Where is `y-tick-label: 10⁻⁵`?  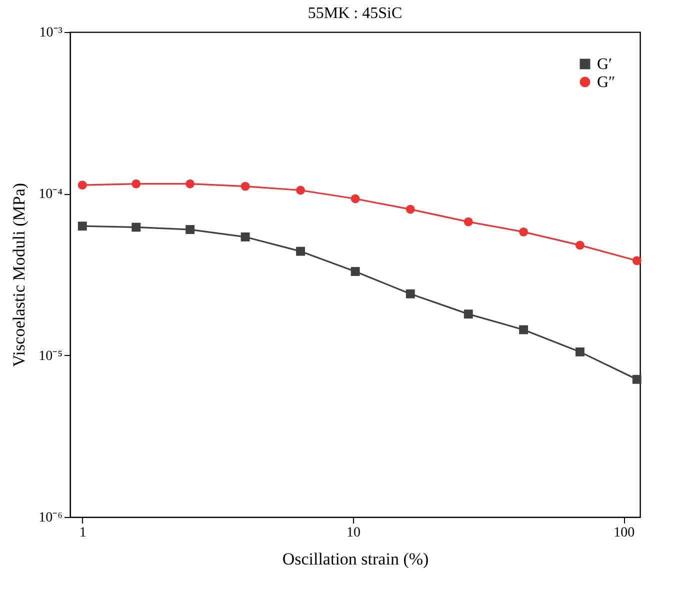
y-tick-label: 10⁻⁵ is located at coordinates (50, 356).